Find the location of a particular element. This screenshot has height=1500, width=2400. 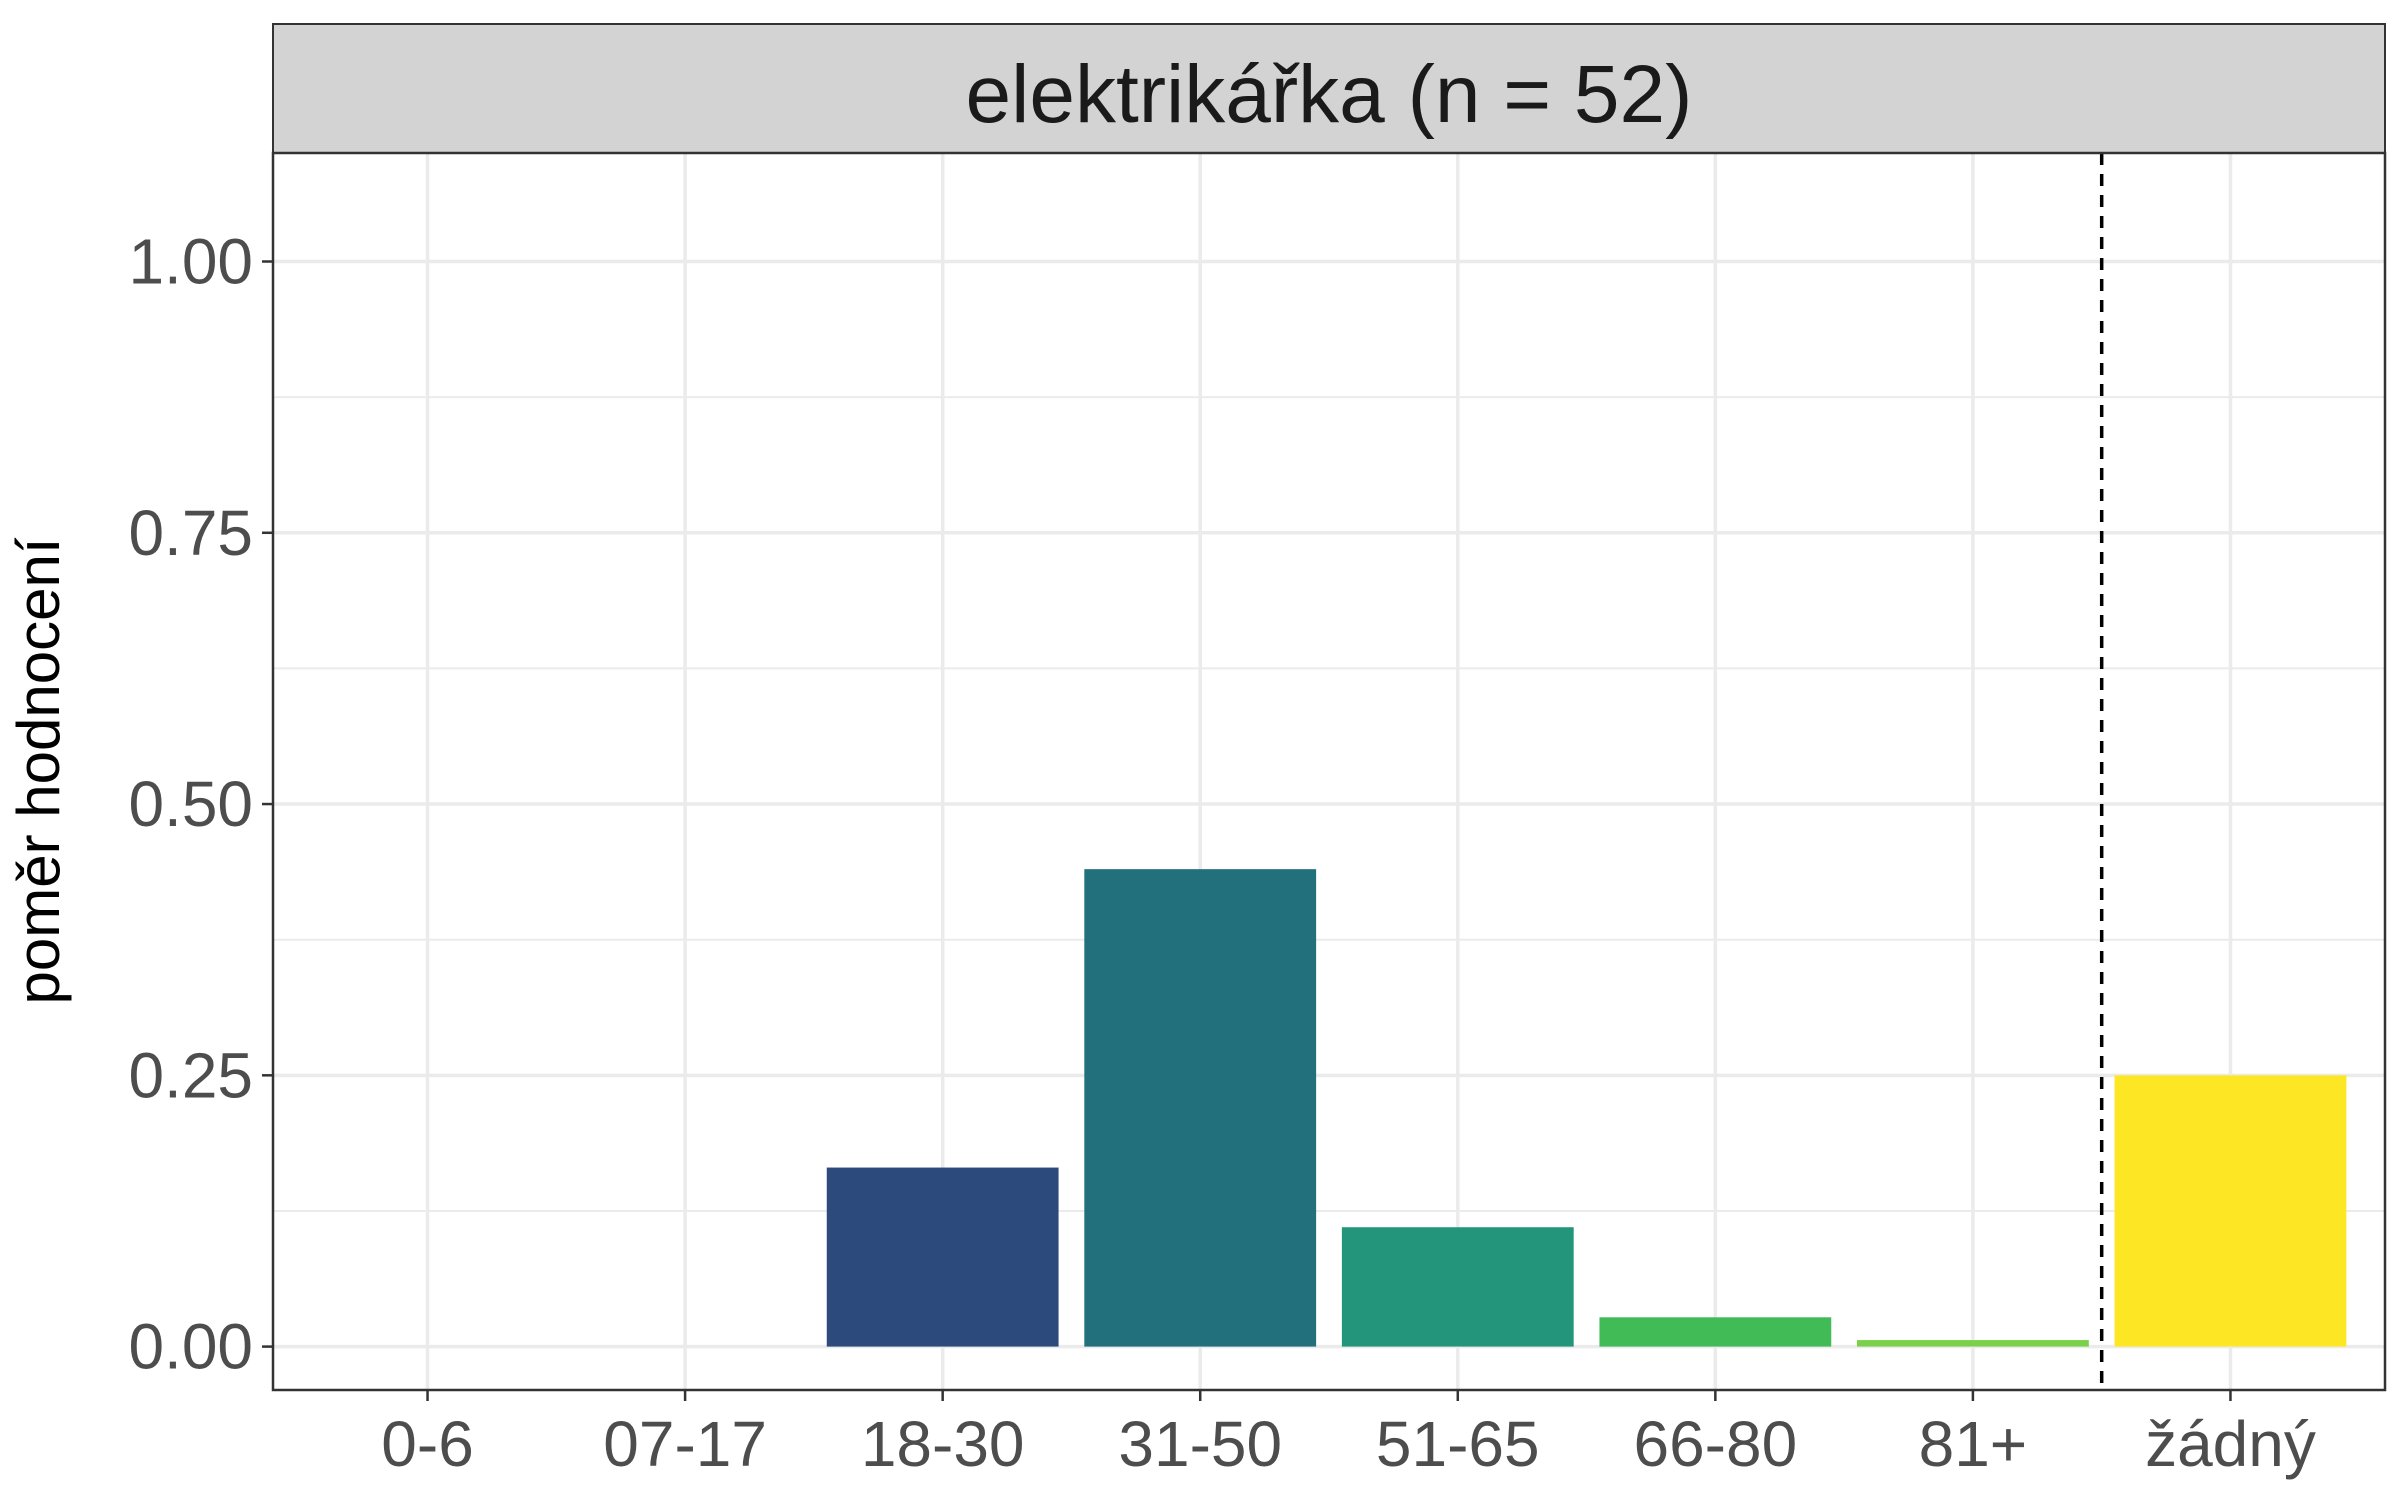

x-tick-label: 18-30 is located at coordinates (943, 1444).